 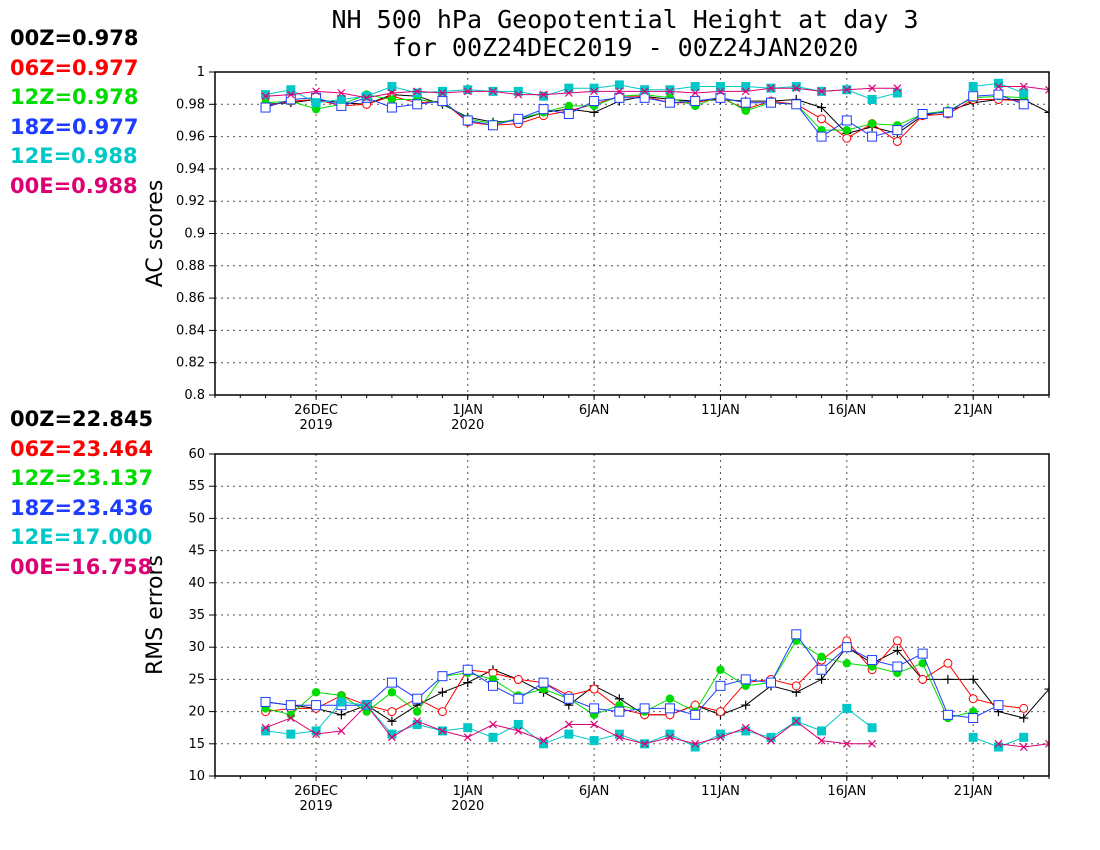 What do you see at coordinates (316, 806) in the screenshot?
I see `rms-xtick-year-label: 2019` at bounding box center [316, 806].